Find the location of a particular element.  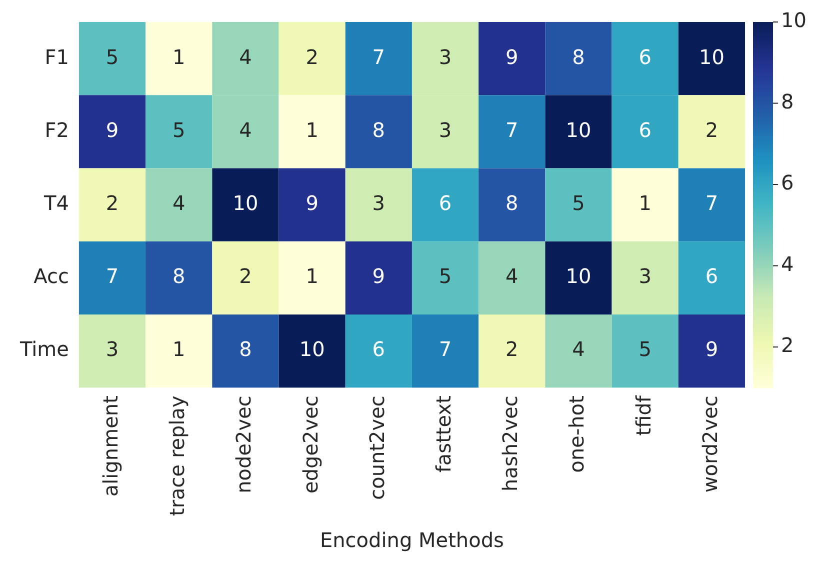

y-tick-label: T4 is located at coordinates (55, 203).